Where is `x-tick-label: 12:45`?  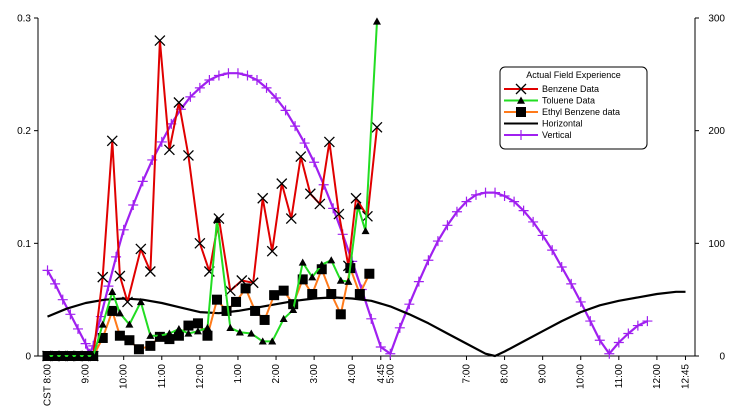 x-tick-label: 12:45 is located at coordinates (685, 376).